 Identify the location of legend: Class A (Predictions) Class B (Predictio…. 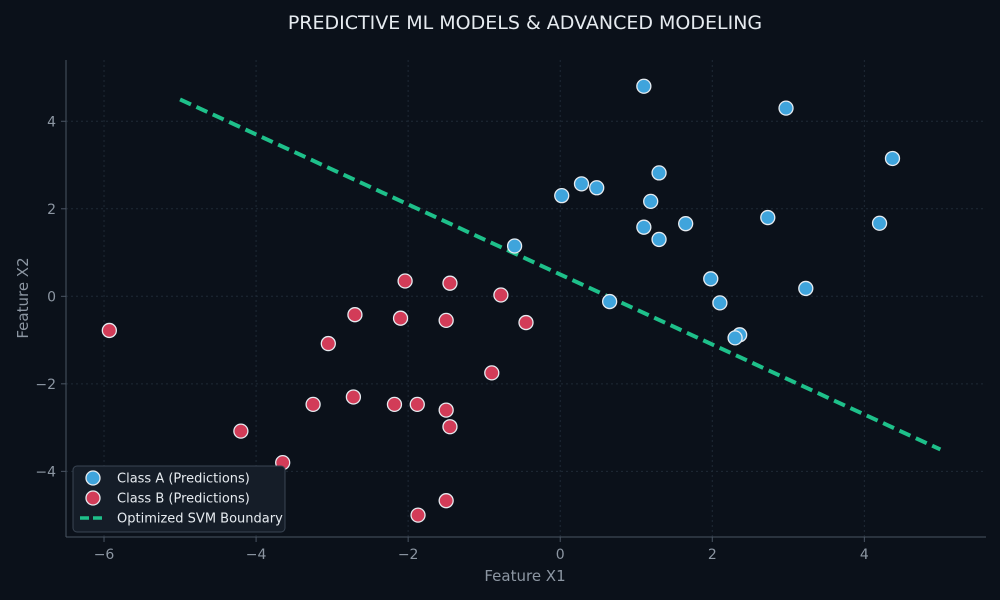
(179, 499).